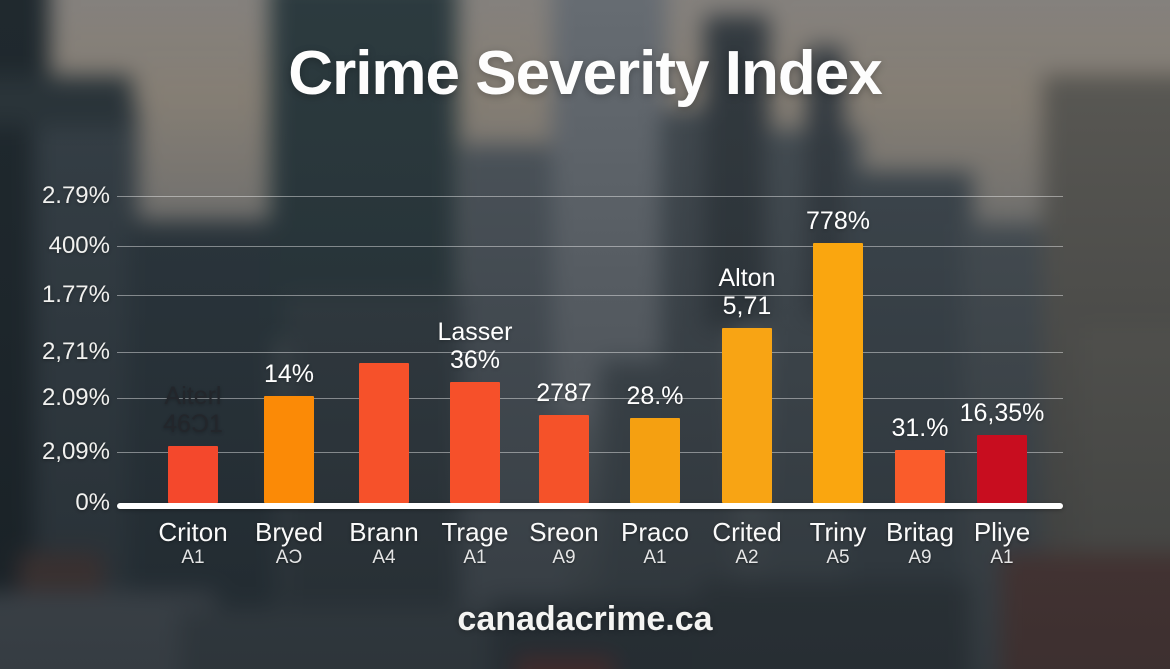  I want to click on x-axis-category-label: Britag, so click(920, 532).